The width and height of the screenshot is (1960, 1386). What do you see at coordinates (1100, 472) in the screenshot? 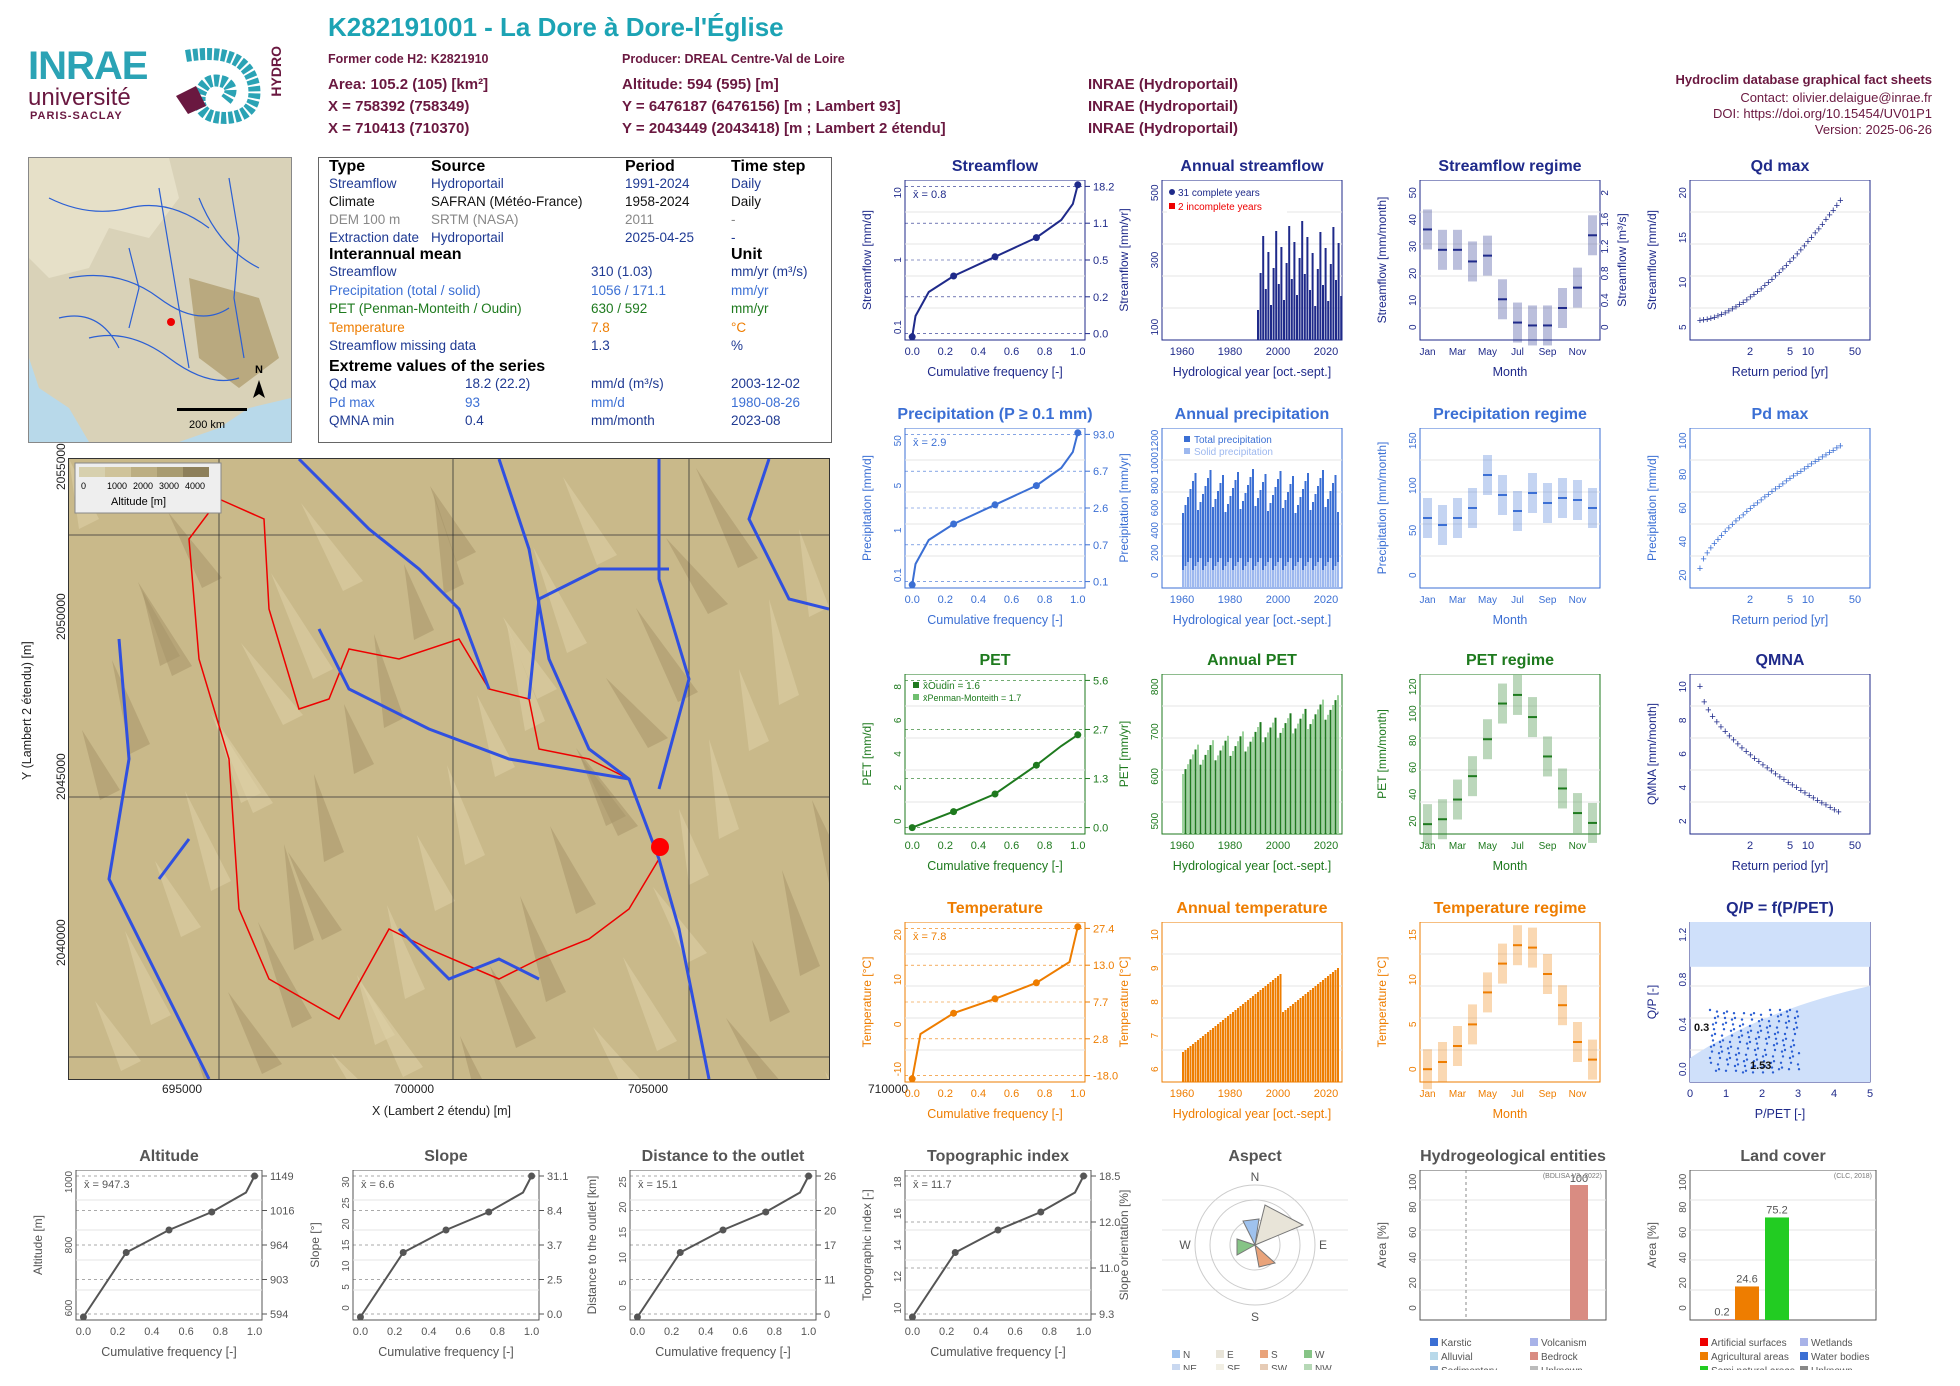
I see `right-value: 6.7` at bounding box center [1100, 472].